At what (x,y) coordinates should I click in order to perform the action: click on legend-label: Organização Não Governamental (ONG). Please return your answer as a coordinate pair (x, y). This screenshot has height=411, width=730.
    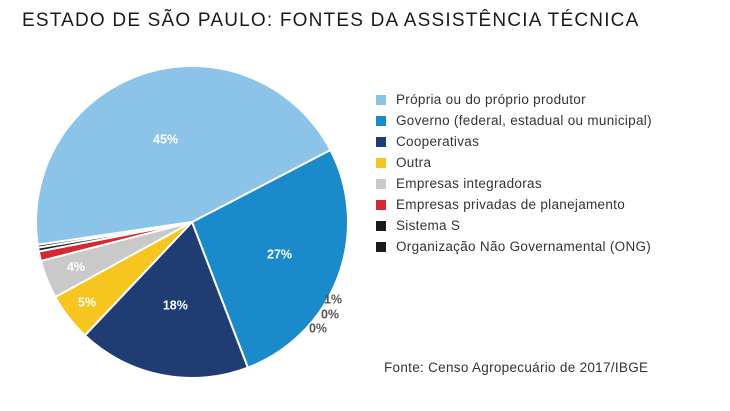
    Looking at the image, I should click on (524, 246).